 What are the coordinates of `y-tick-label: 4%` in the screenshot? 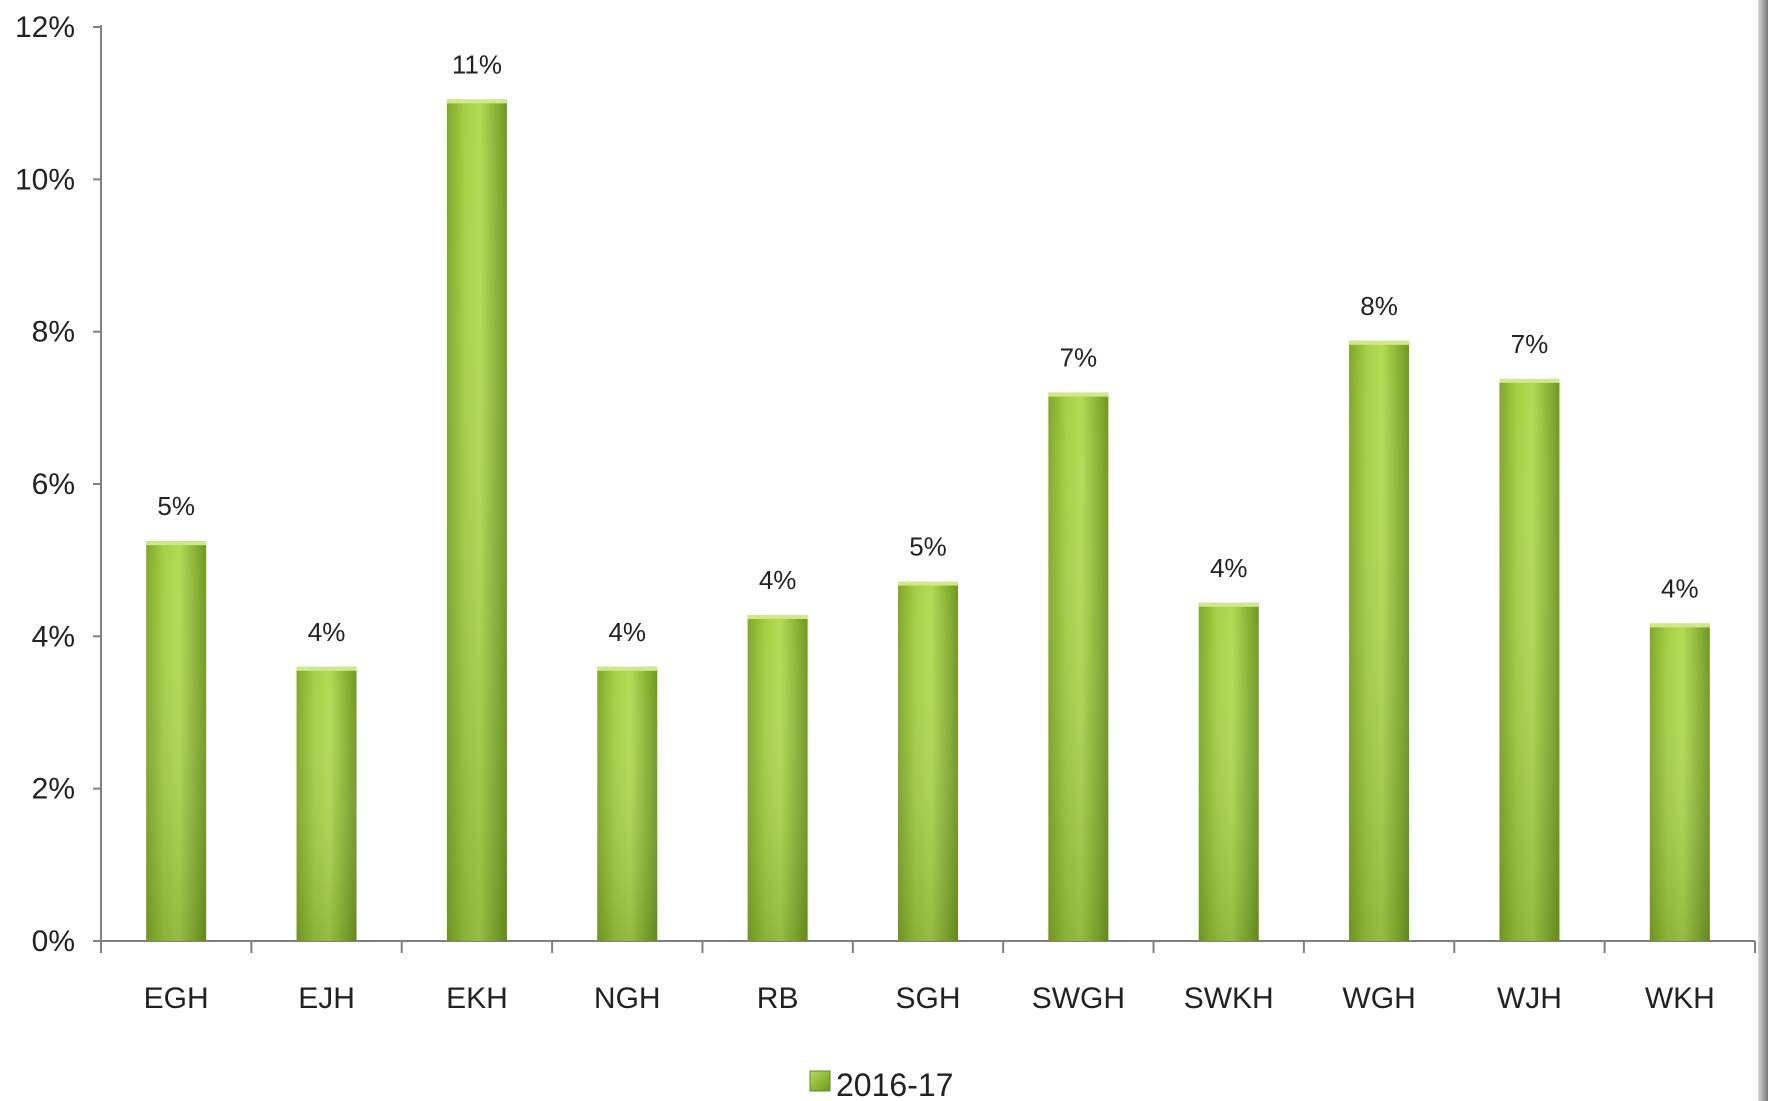 It's located at (53, 636).